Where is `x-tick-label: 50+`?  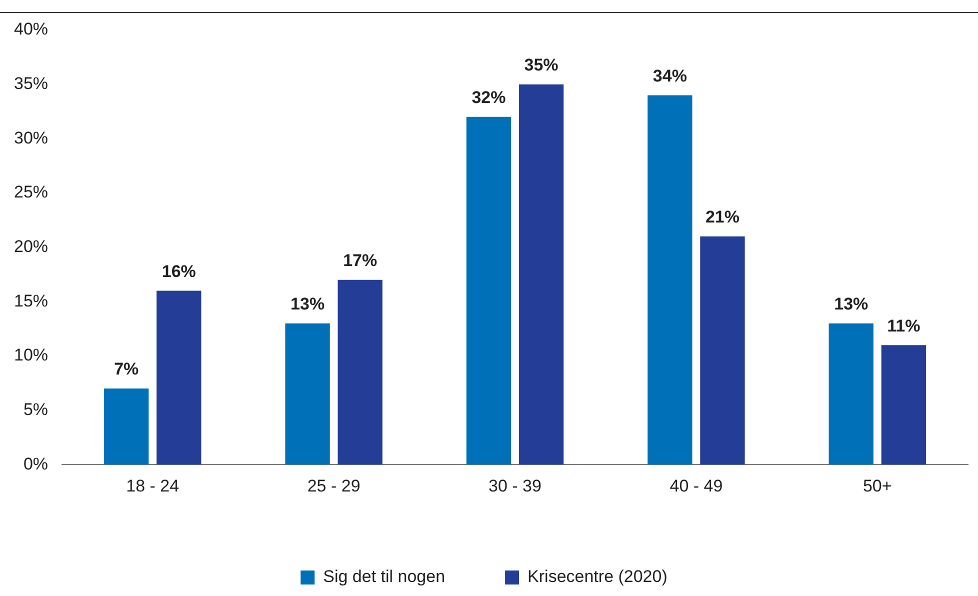
x-tick-label: 50+ is located at coordinates (877, 486).